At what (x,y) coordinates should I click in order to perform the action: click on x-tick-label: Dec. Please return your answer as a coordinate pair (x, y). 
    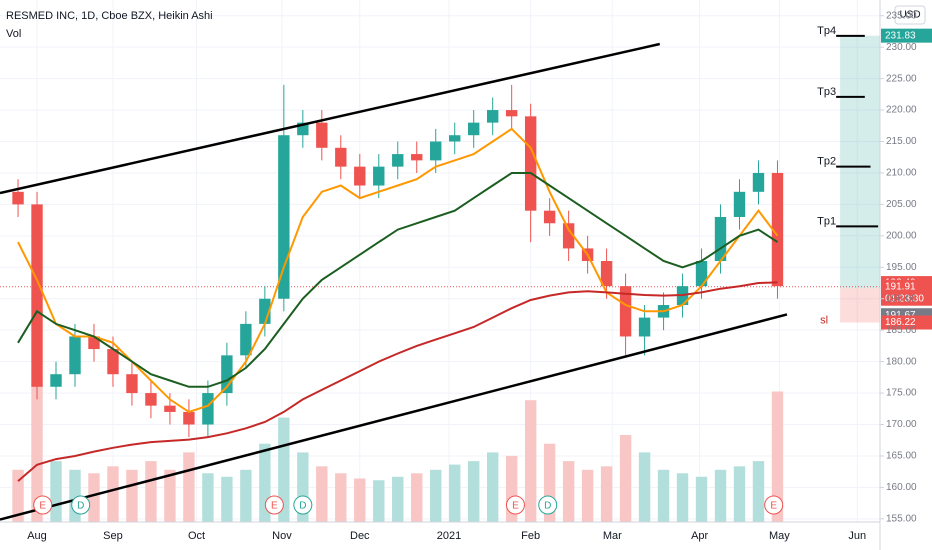
    Looking at the image, I should click on (360, 536).